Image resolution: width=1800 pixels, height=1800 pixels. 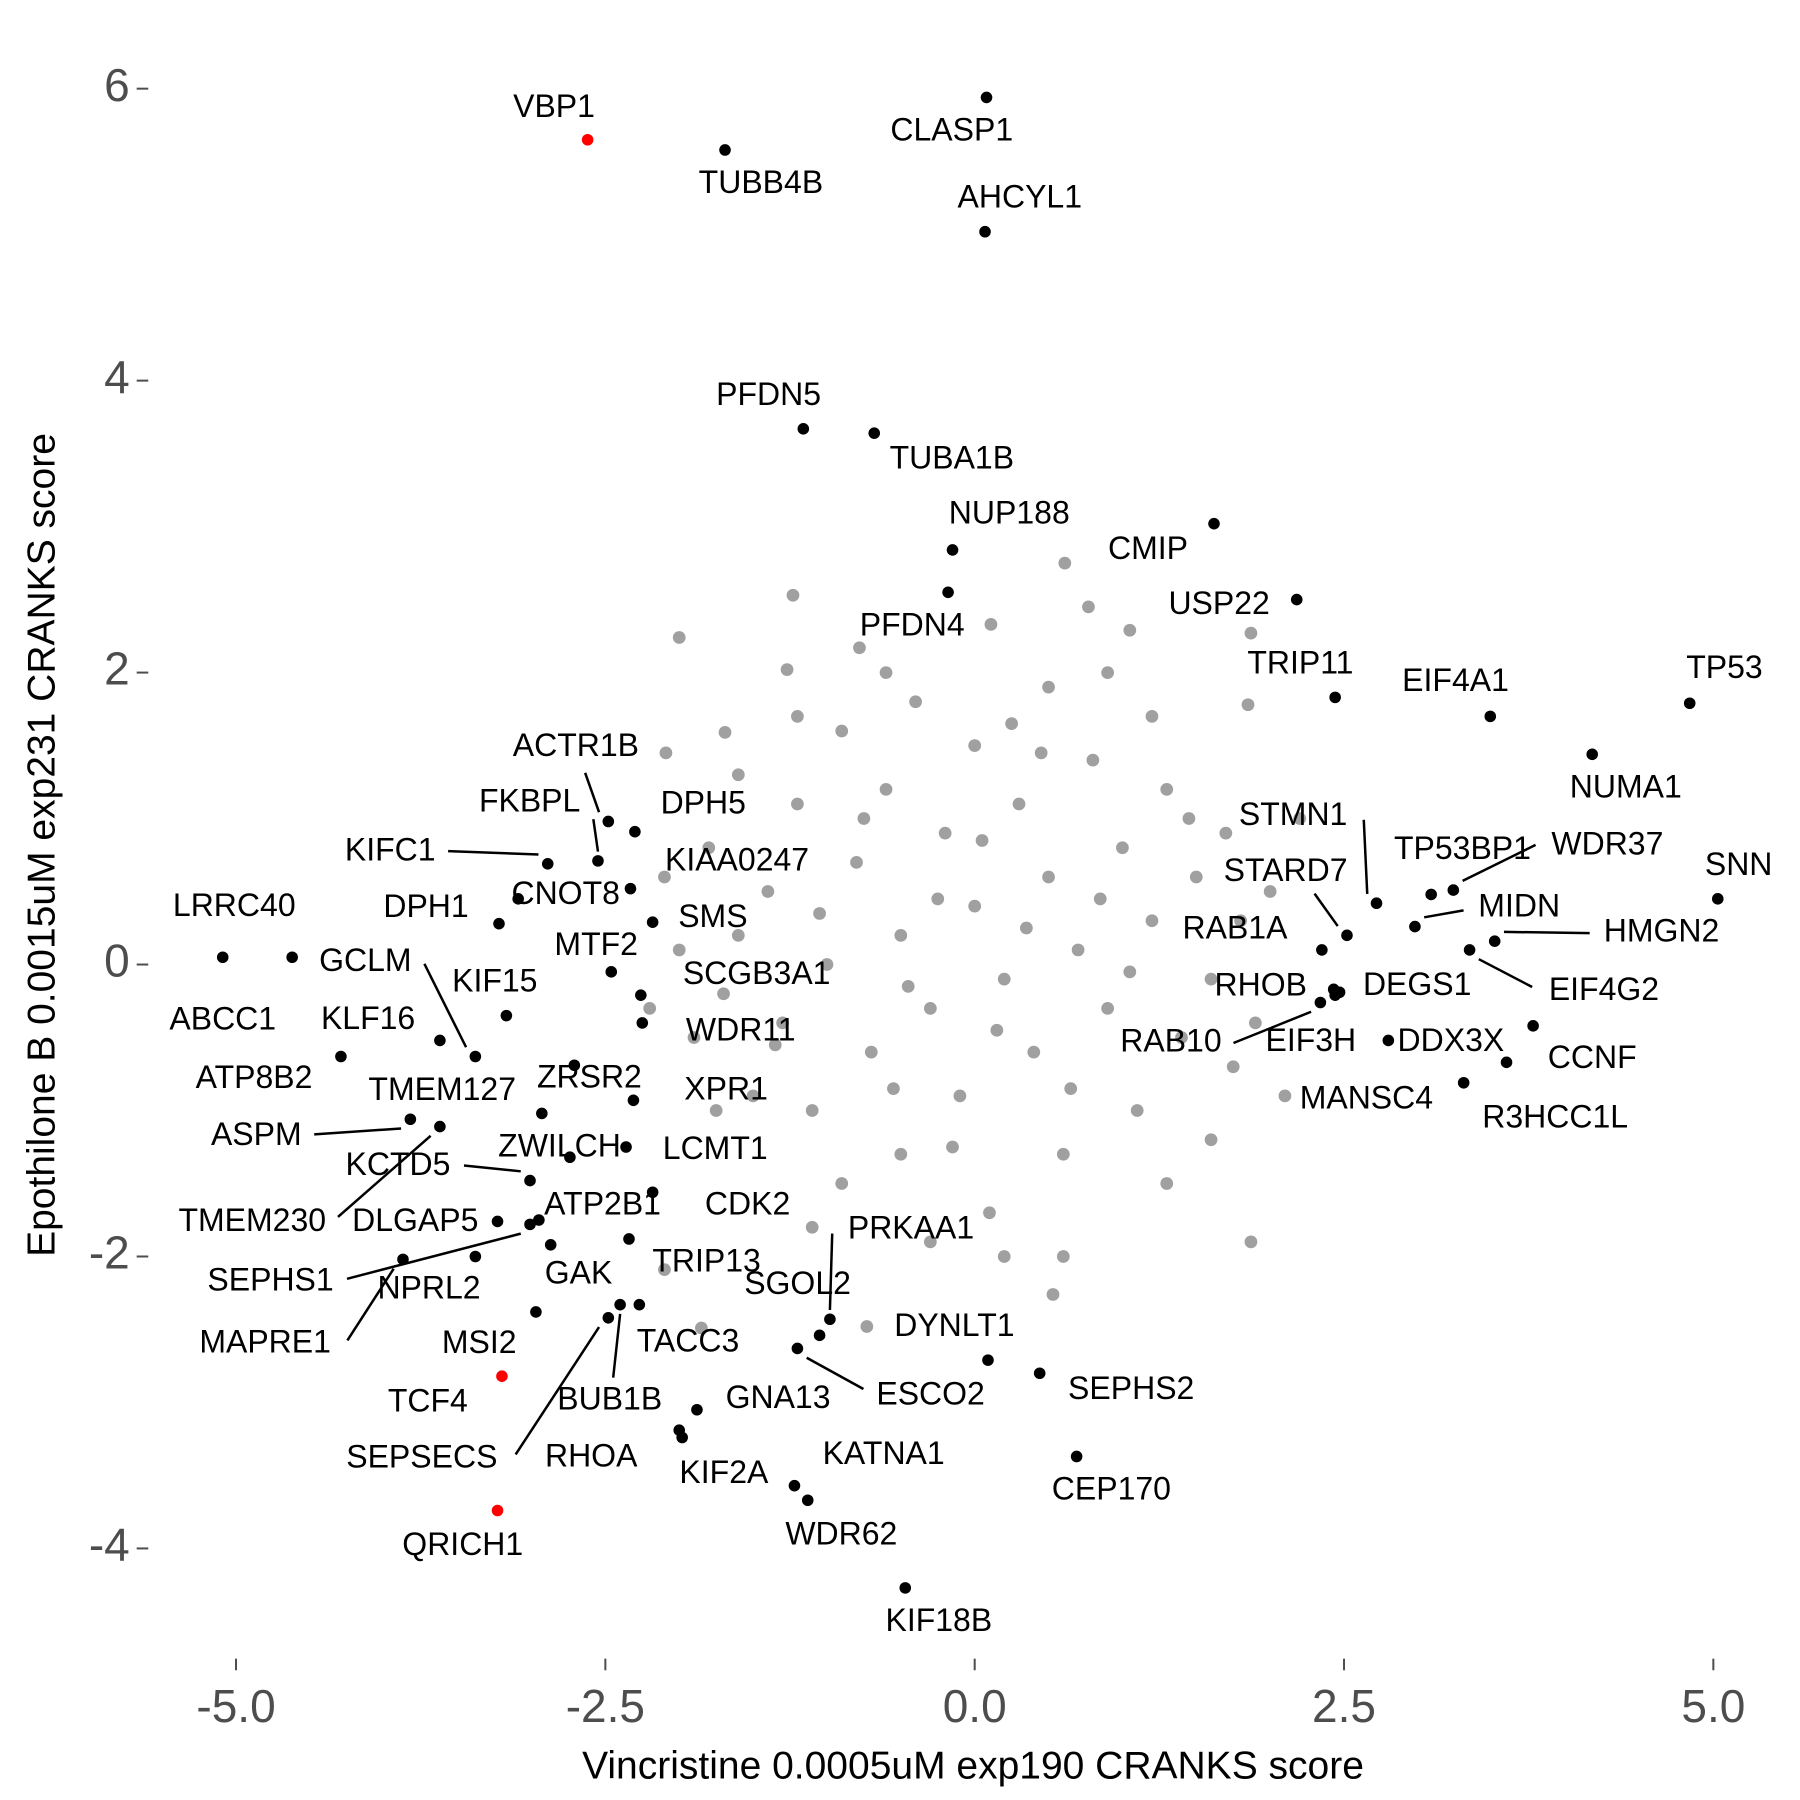 I want to click on y-tick-label: 6, so click(x=117, y=85).